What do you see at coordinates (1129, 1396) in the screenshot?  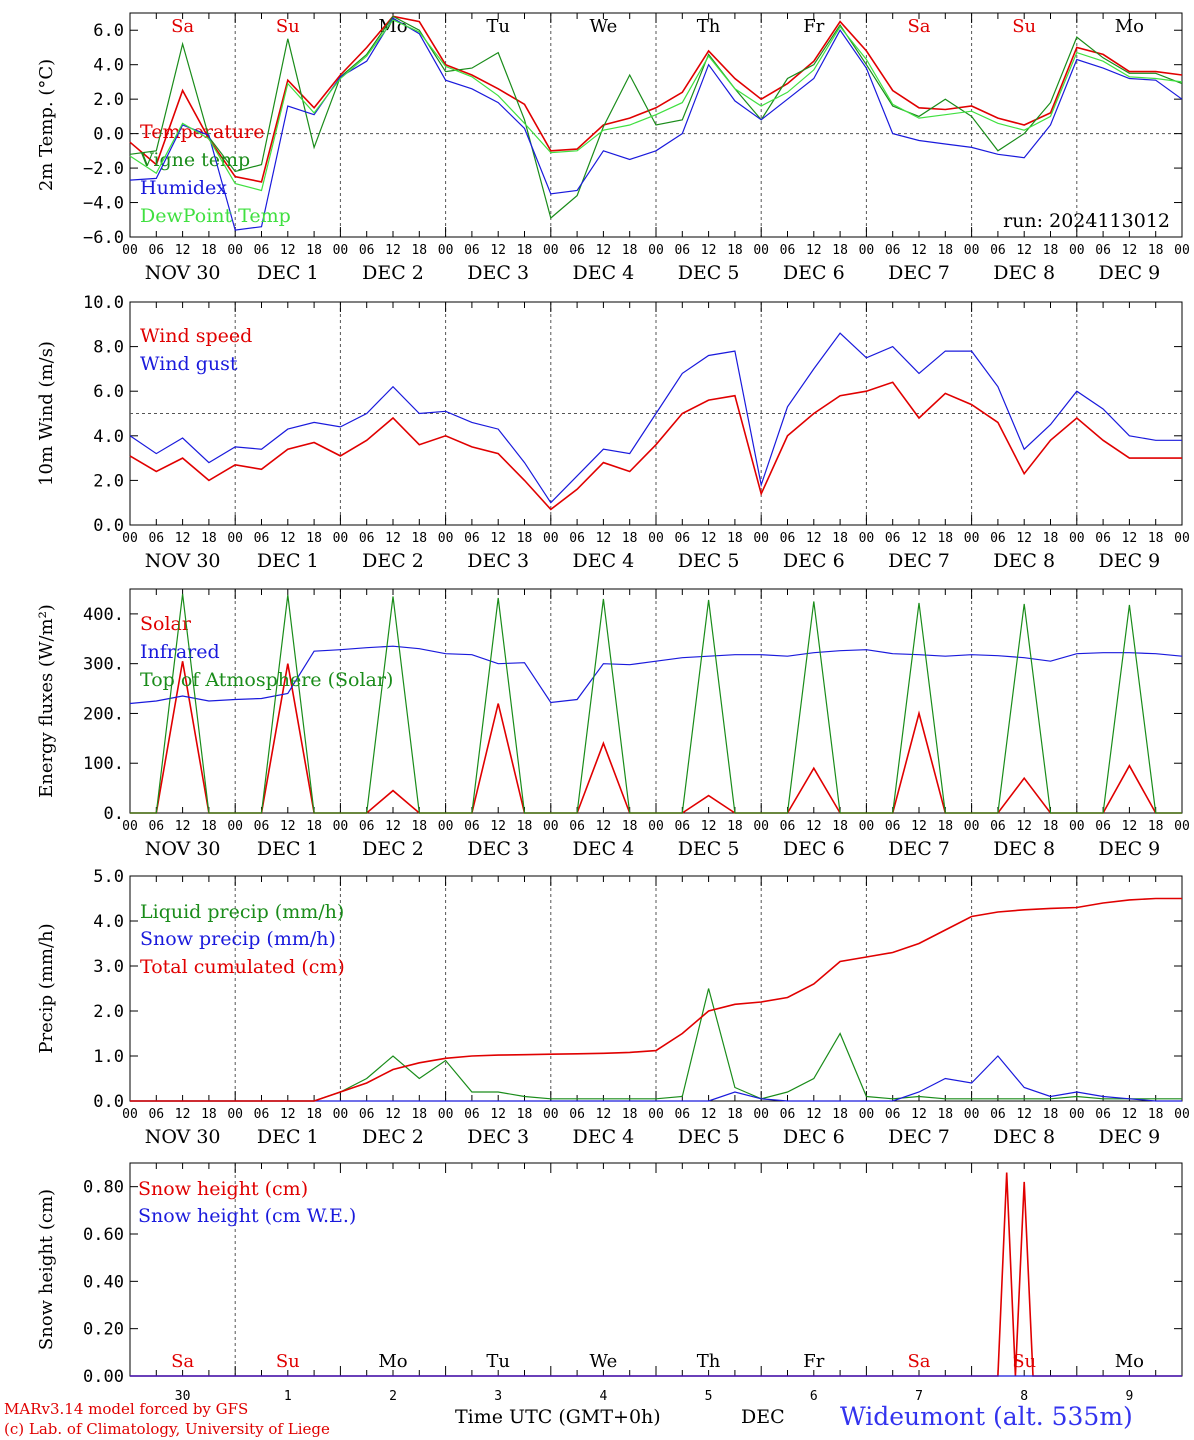 I see `day-number-label: 9` at bounding box center [1129, 1396].